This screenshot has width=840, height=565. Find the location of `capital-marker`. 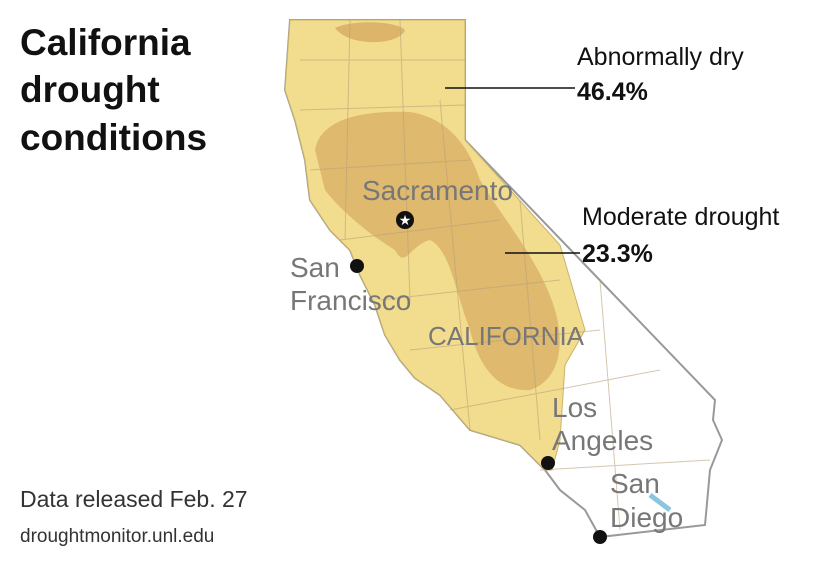

capital-marker is located at coordinates (405, 220).